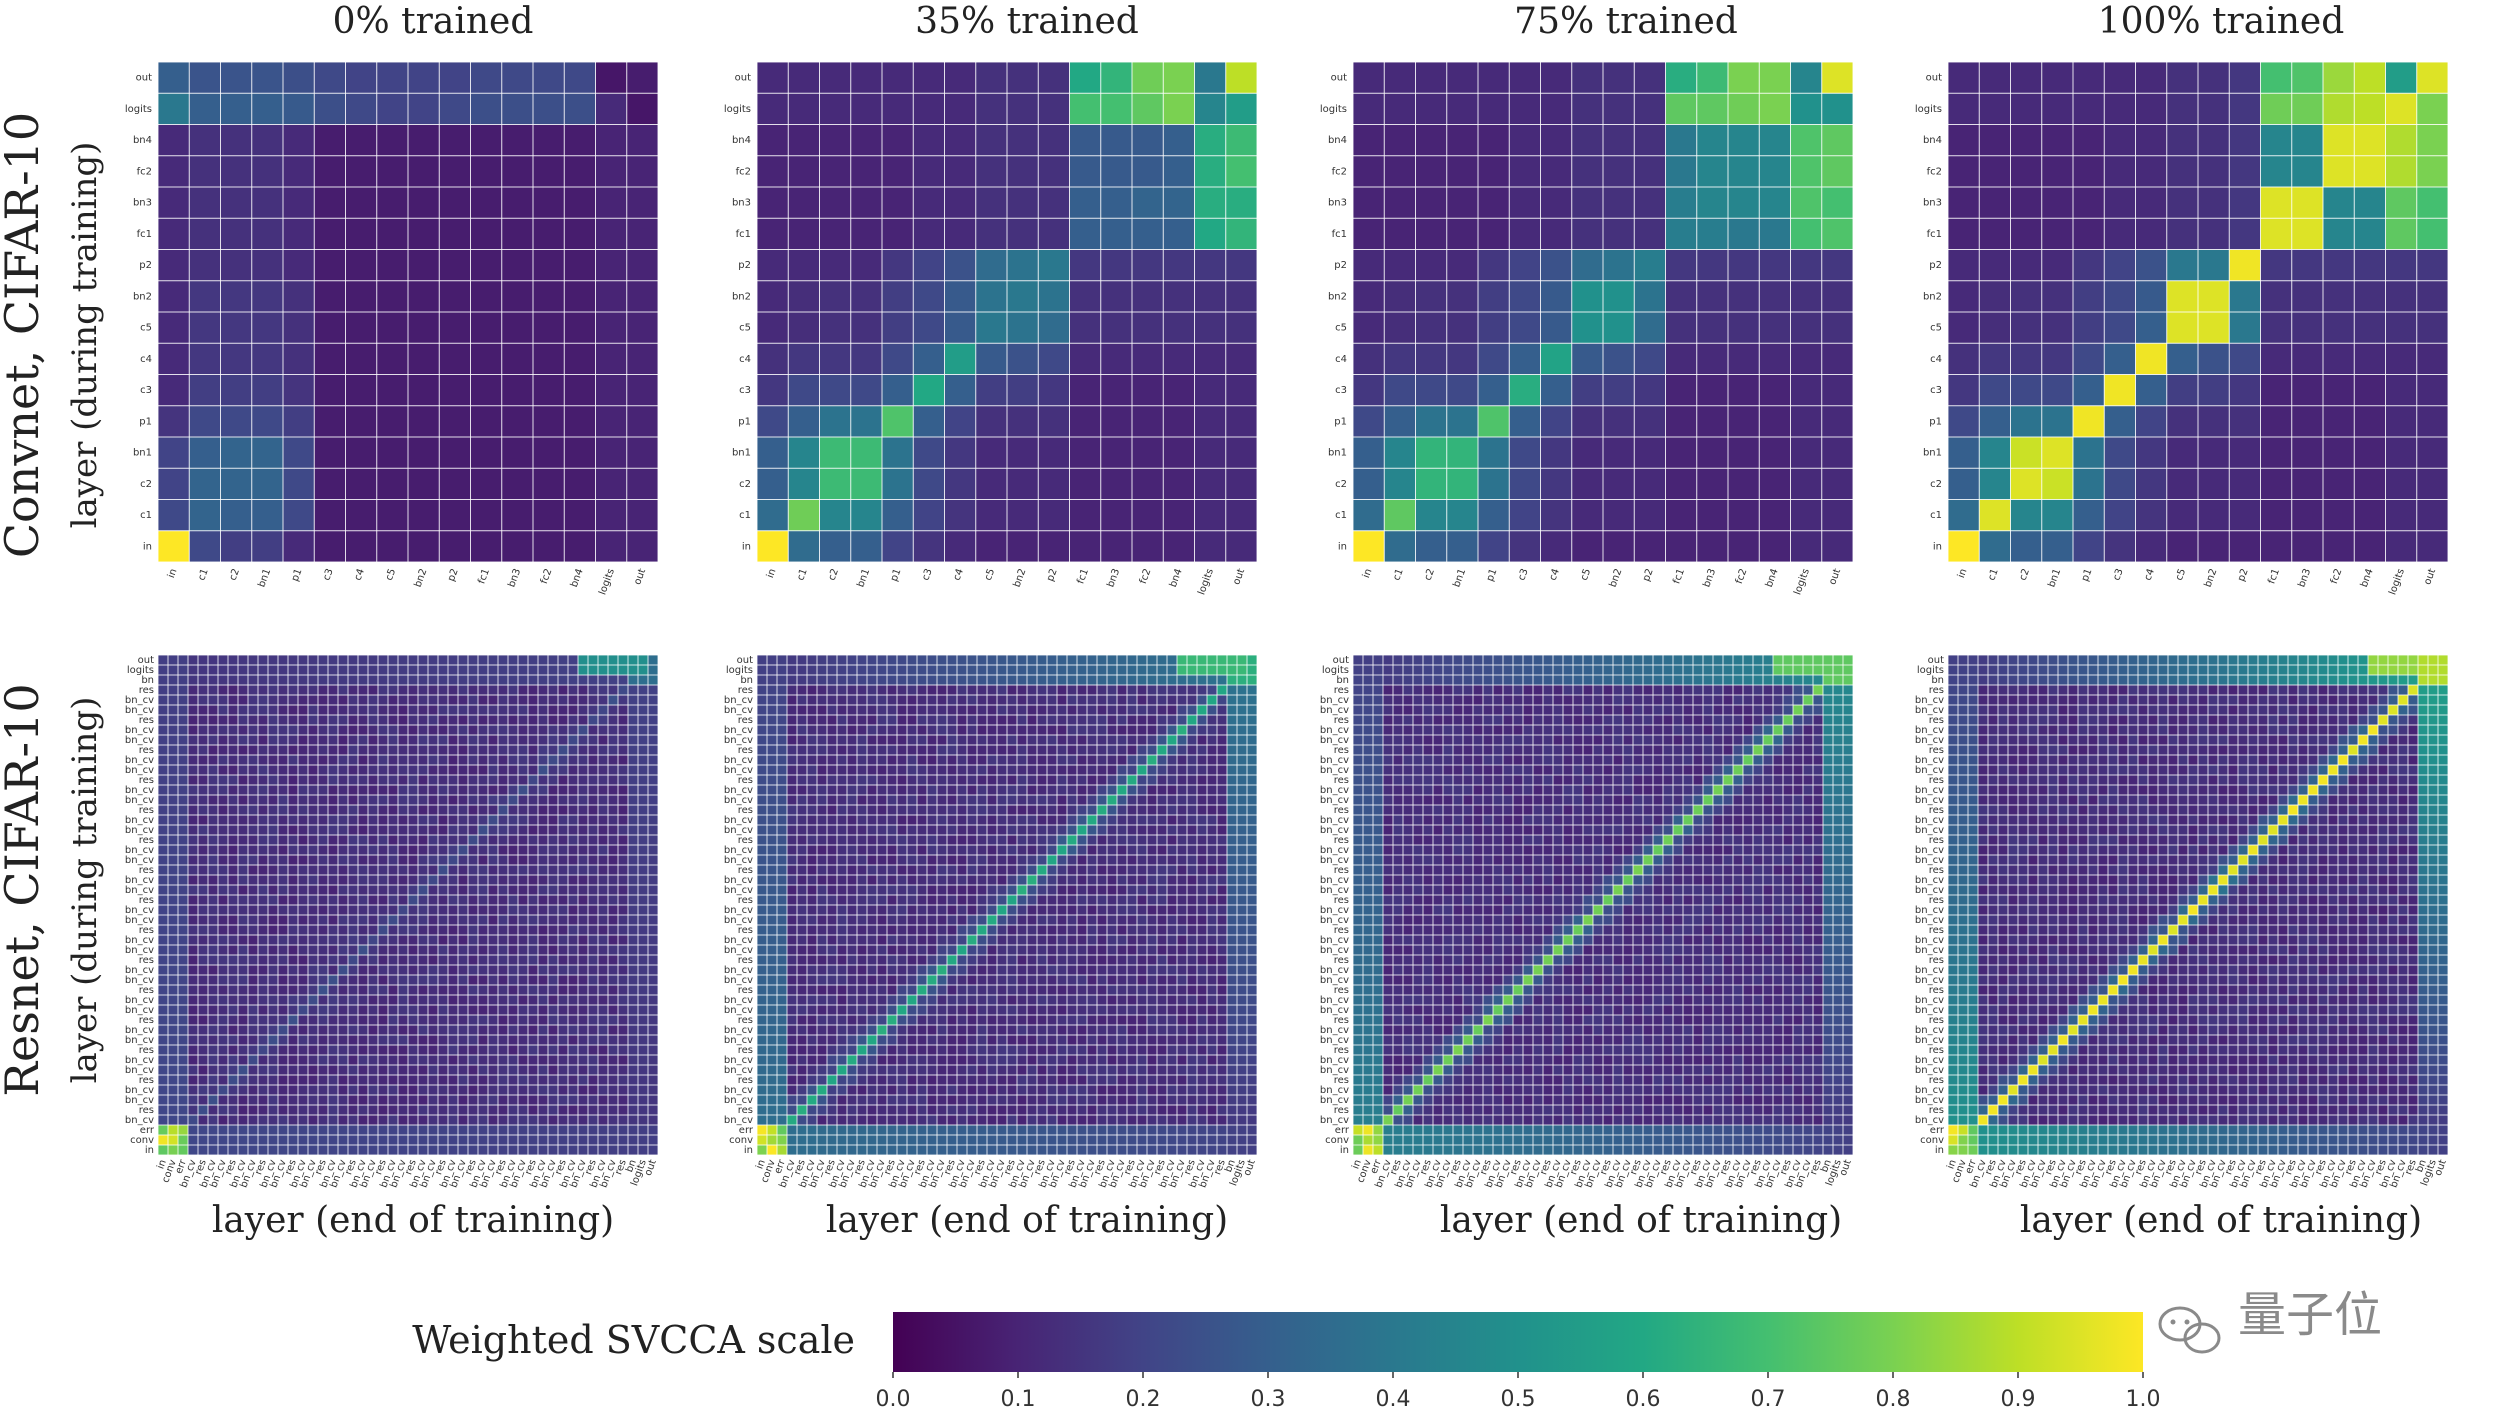 This screenshot has height=1408, width=2500. Describe the element at coordinates (441, 1167) in the screenshot. I see `x-tick-label: res` at that location.